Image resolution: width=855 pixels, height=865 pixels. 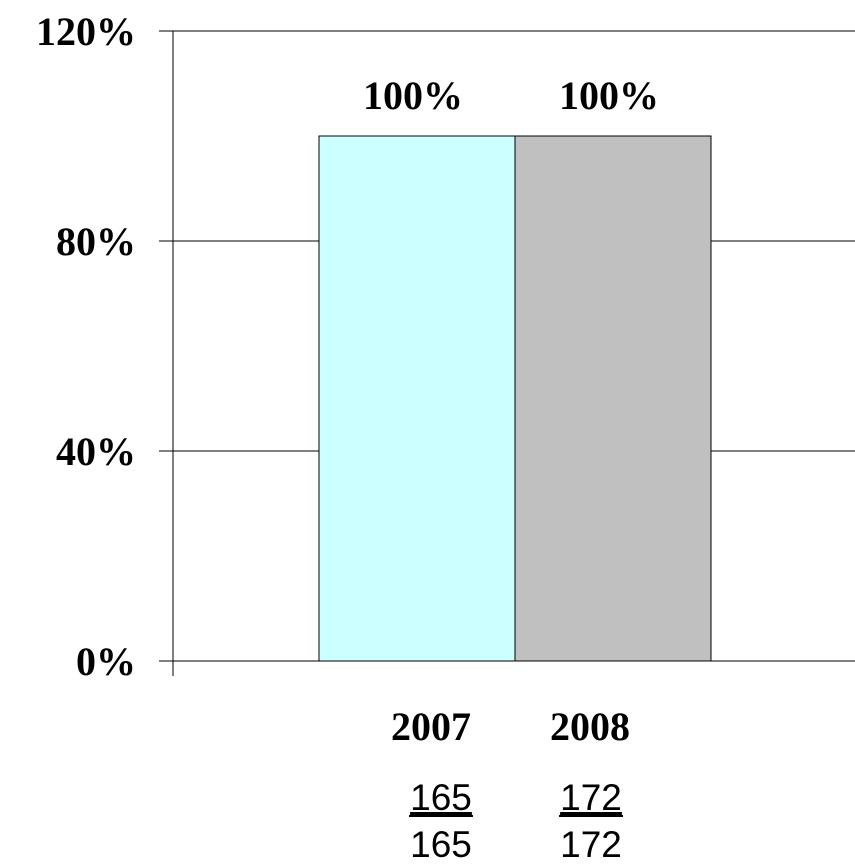 I want to click on bar-2007, so click(x=417, y=398).